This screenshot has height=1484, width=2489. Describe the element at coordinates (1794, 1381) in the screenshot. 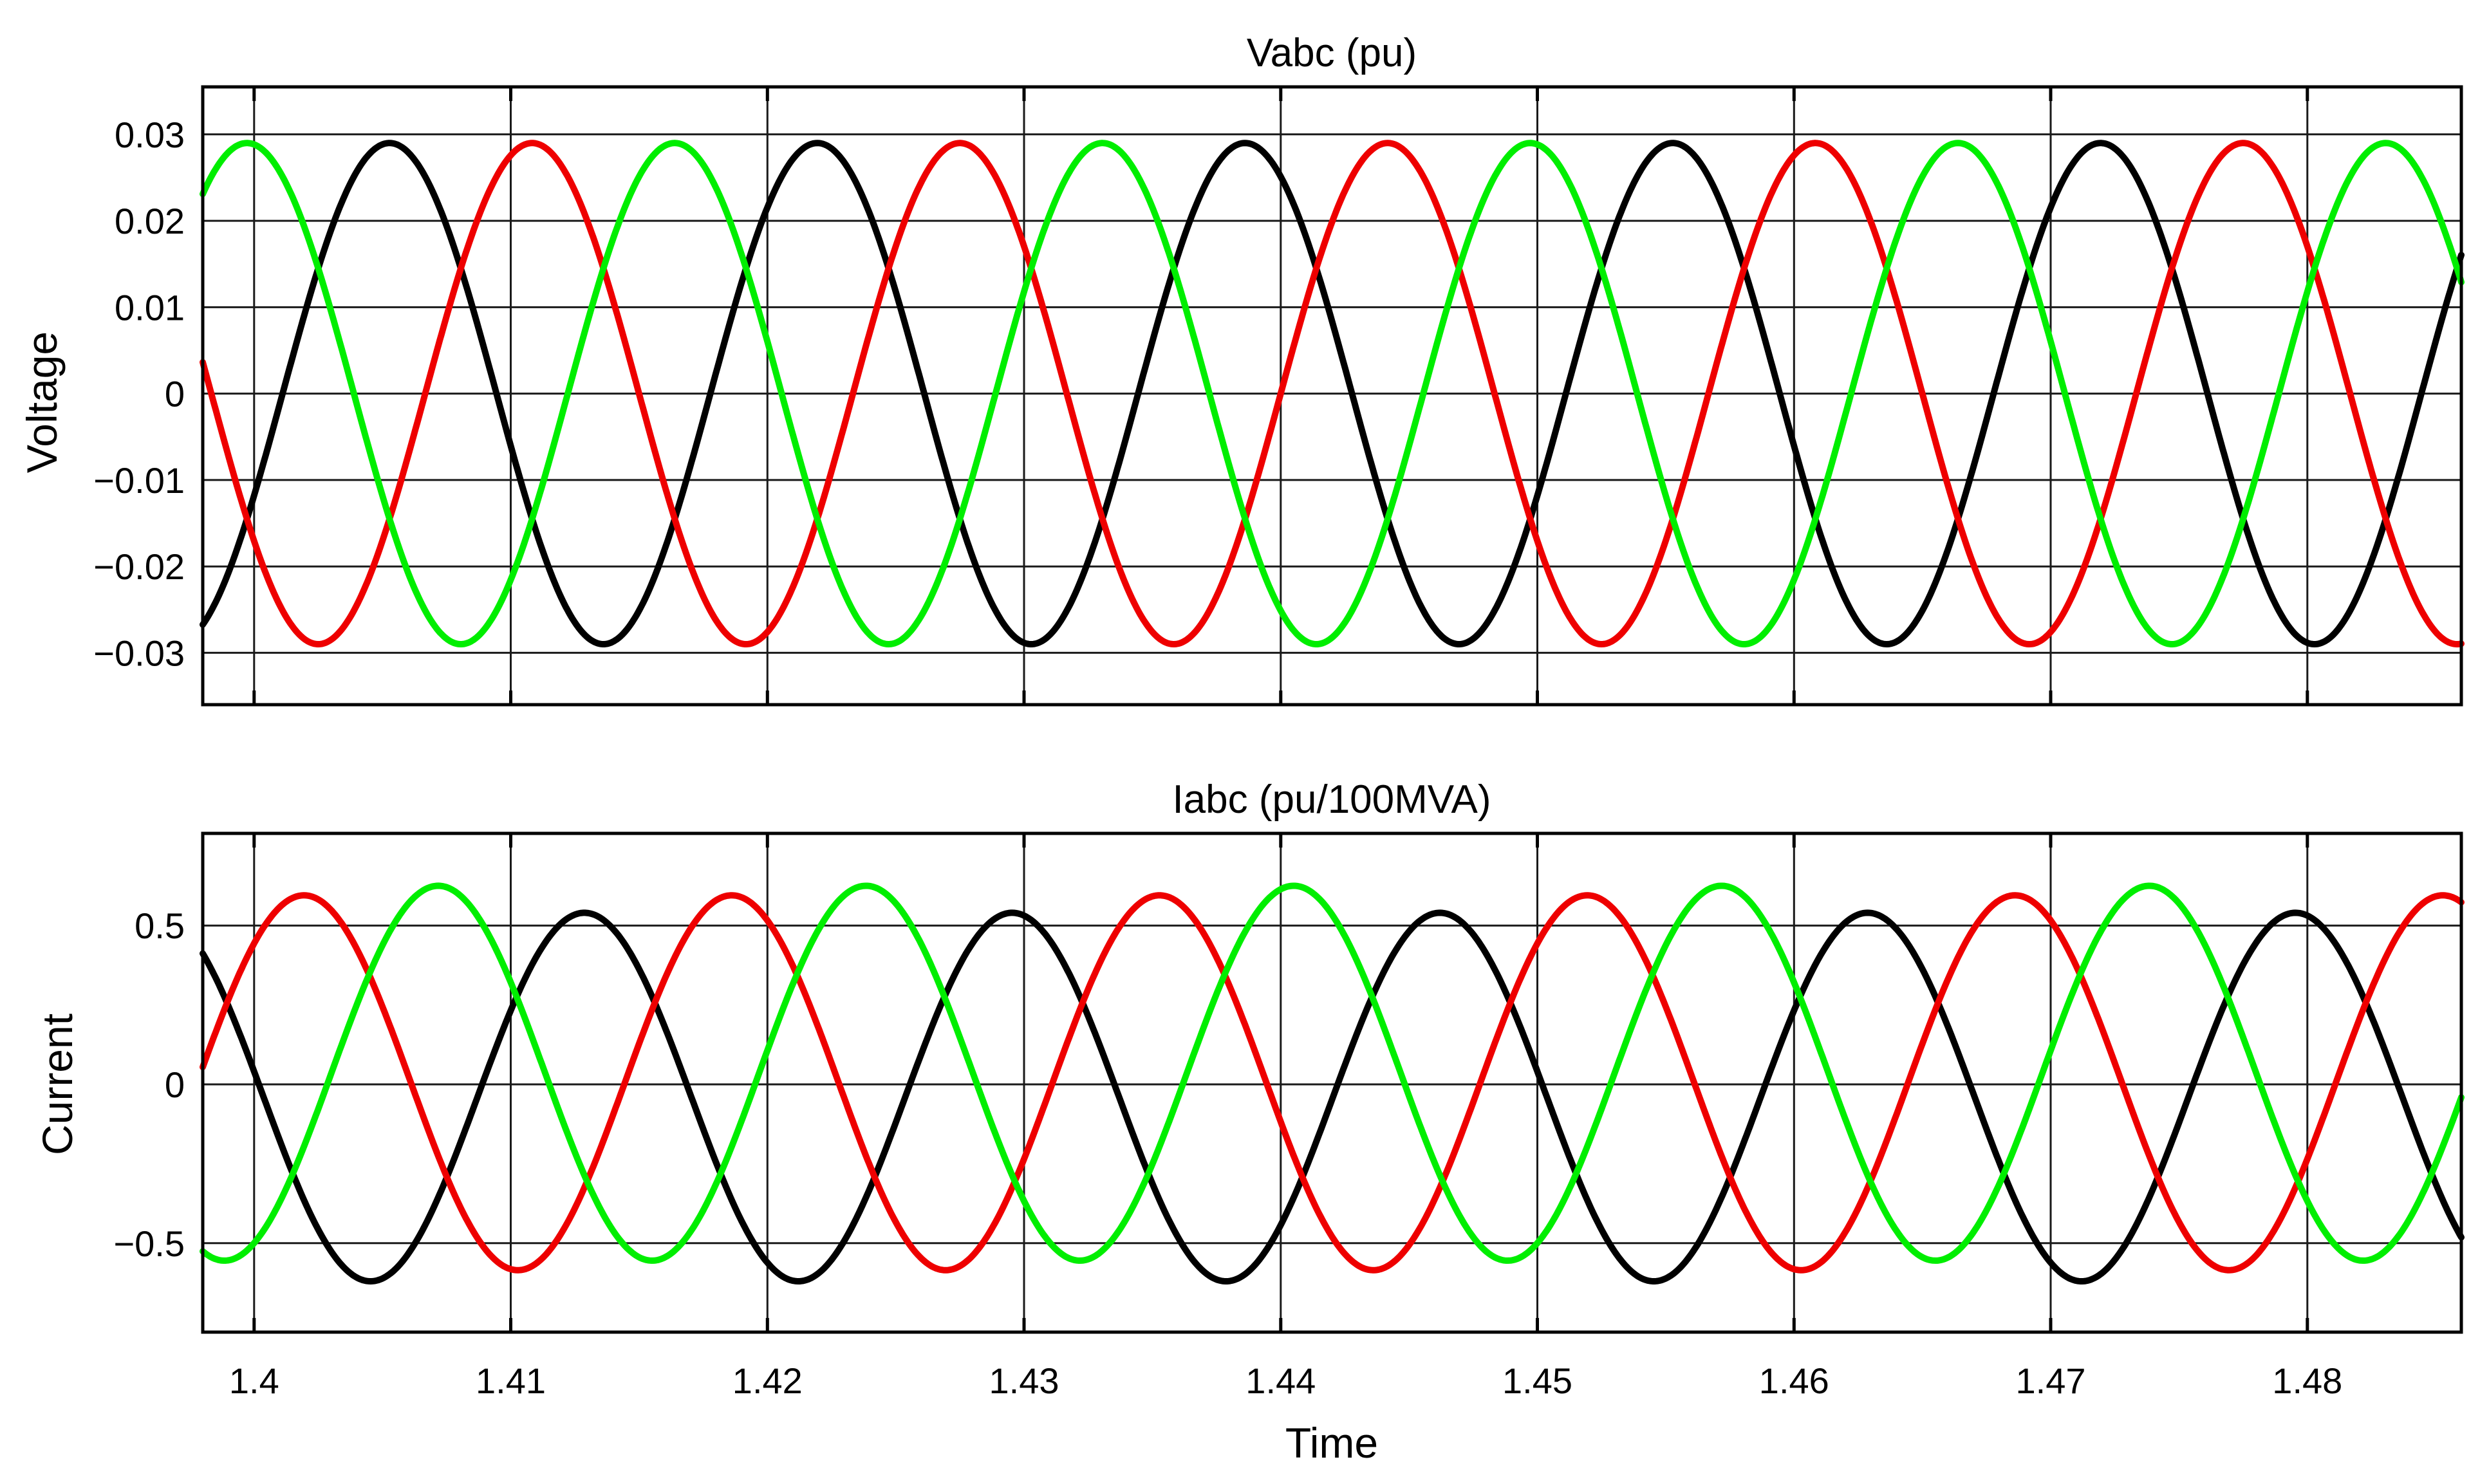

I see `x-tick-label: 1.46` at that location.